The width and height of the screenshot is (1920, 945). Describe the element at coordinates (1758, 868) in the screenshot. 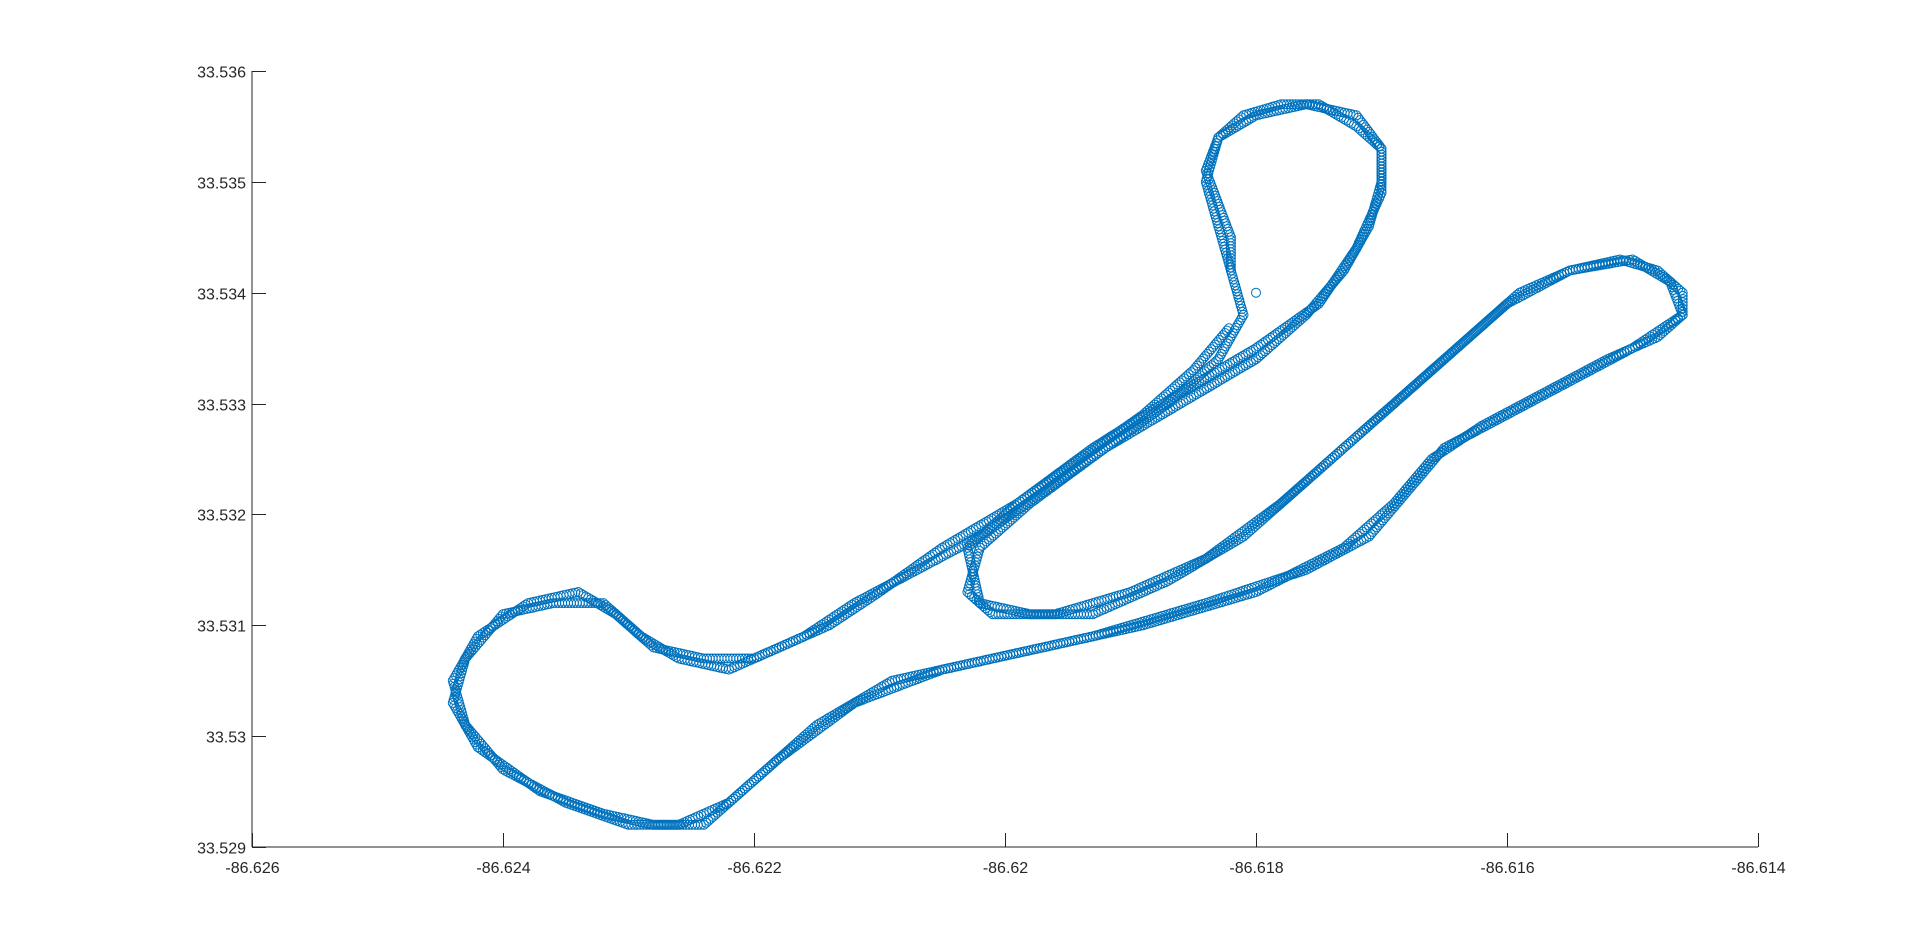

I see `x-tick-label: -86.614` at that location.